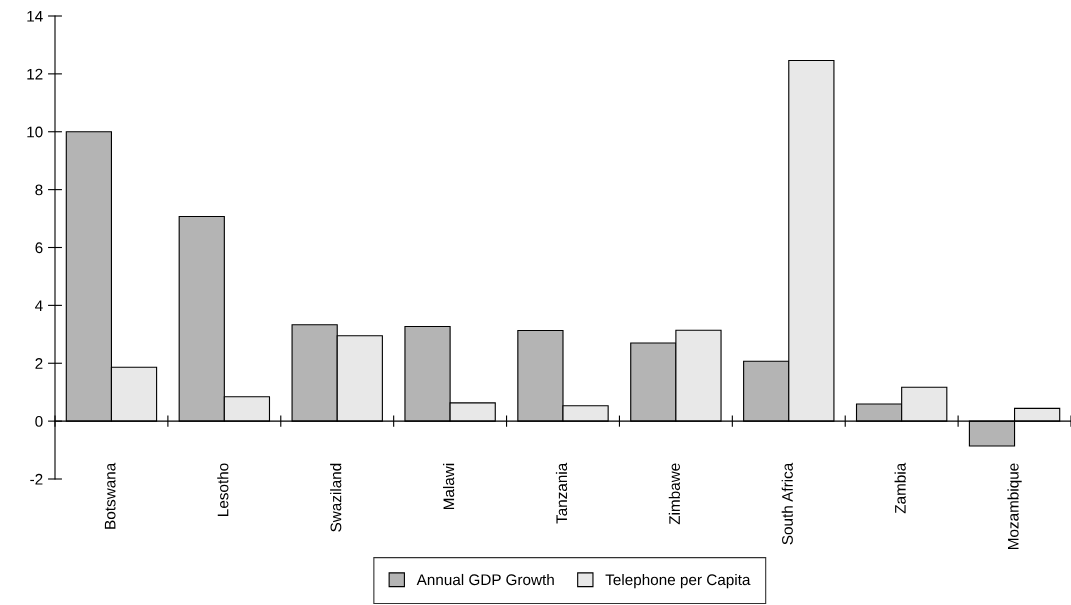  Describe the element at coordinates (39, 248) in the screenshot. I see `y-tick-label: 6` at that location.